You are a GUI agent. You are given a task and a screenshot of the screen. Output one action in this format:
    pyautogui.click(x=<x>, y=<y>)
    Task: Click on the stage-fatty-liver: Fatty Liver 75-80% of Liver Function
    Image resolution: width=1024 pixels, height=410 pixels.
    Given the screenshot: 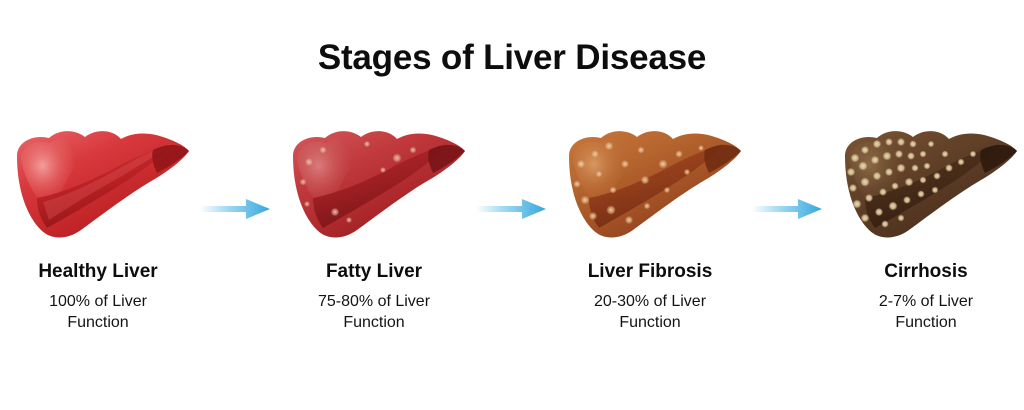 What is the action you would take?
    pyautogui.click(x=374, y=226)
    